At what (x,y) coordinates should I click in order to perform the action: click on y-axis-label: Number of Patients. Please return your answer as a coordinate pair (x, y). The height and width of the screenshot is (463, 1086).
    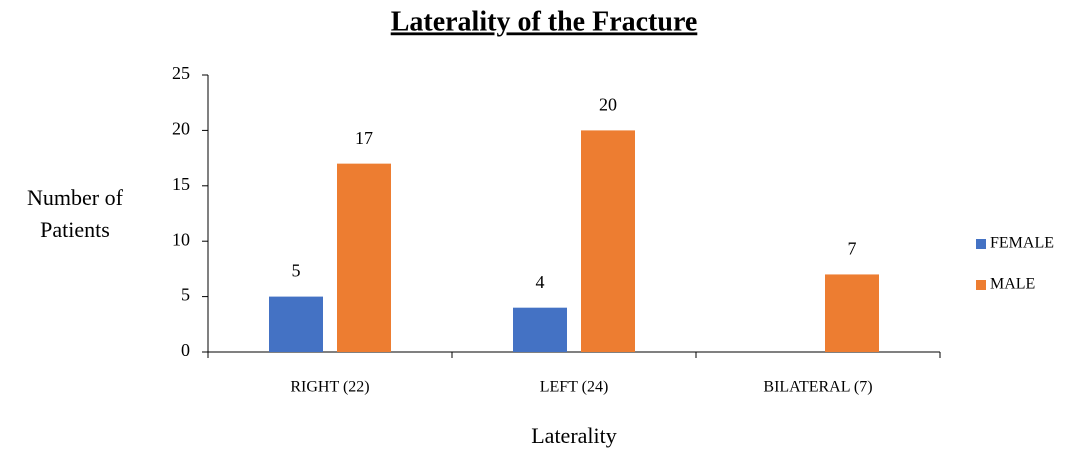
    Looking at the image, I should click on (75, 213).